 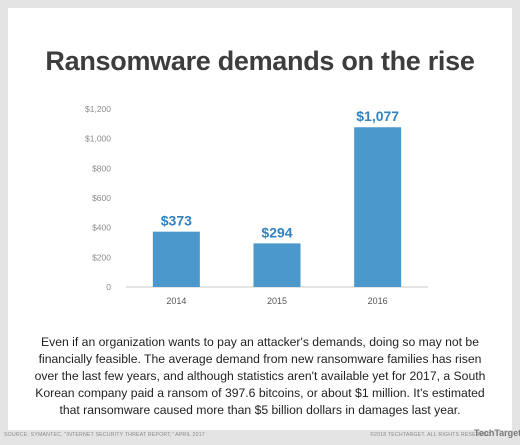 What do you see at coordinates (108, 287) in the screenshot?
I see `y-tick-label: 0` at bounding box center [108, 287].